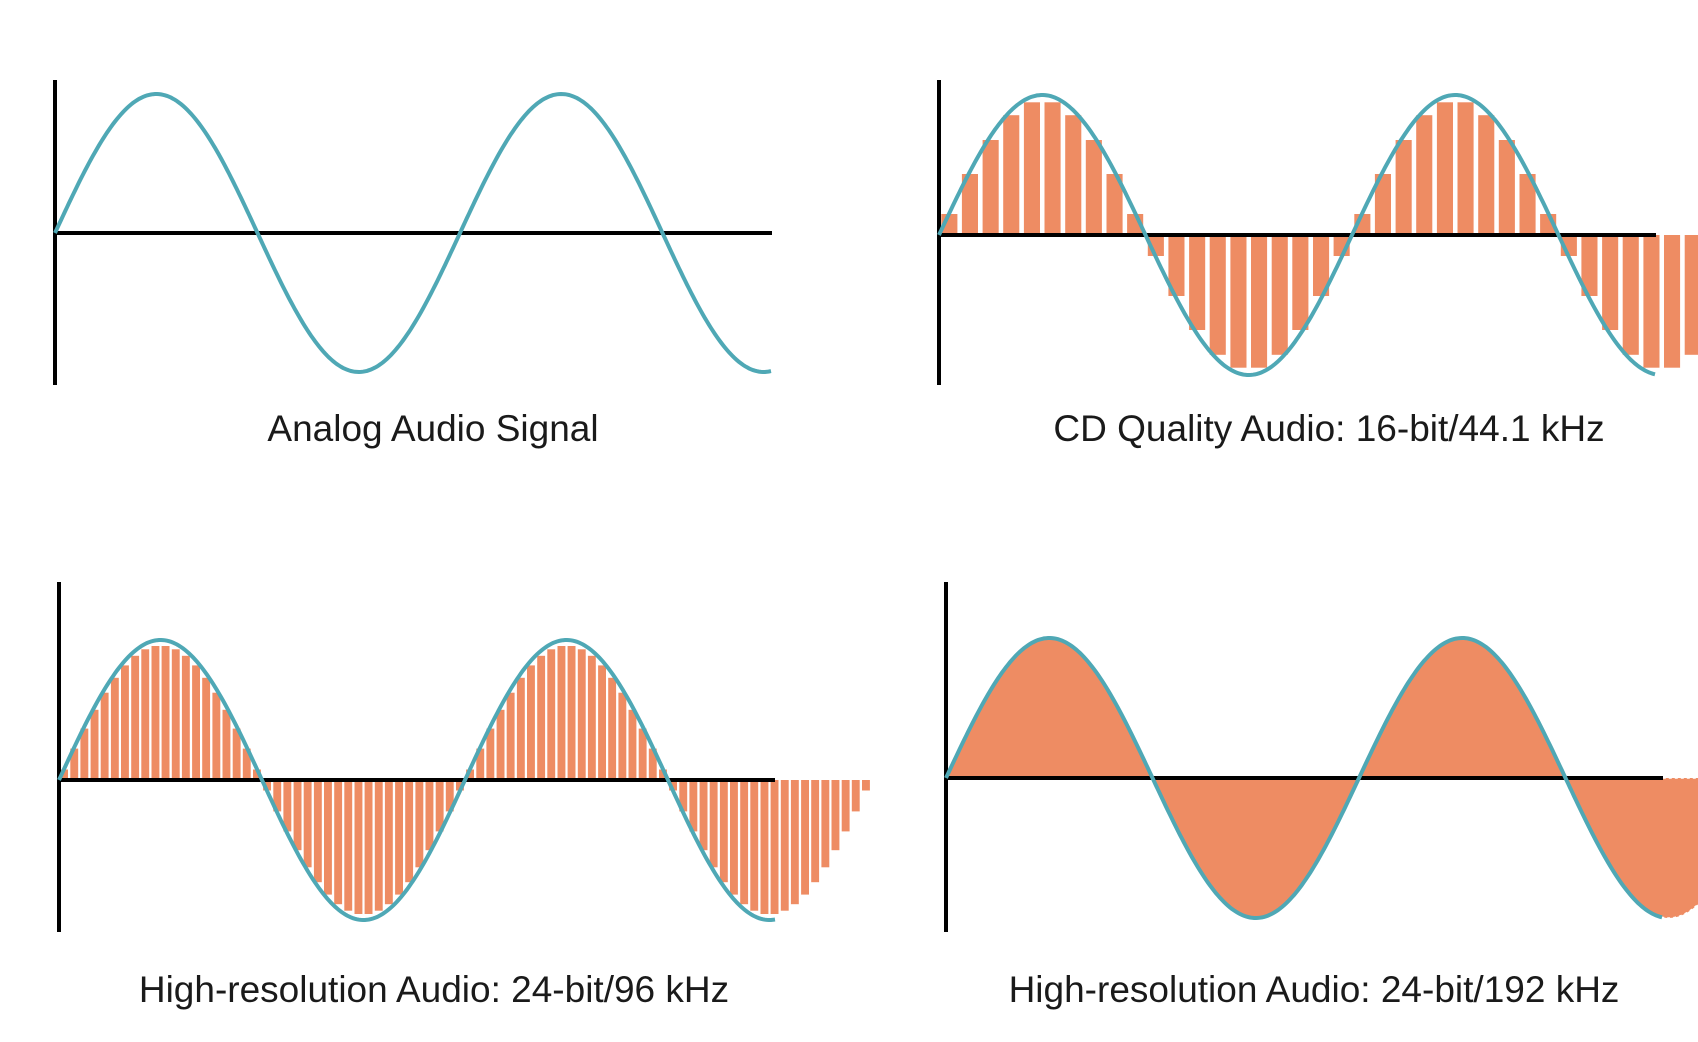 The height and width of the screenshot is (1042, 1698). I want to click on caption-analog: Analog Audio Signal, so click(433, 428).